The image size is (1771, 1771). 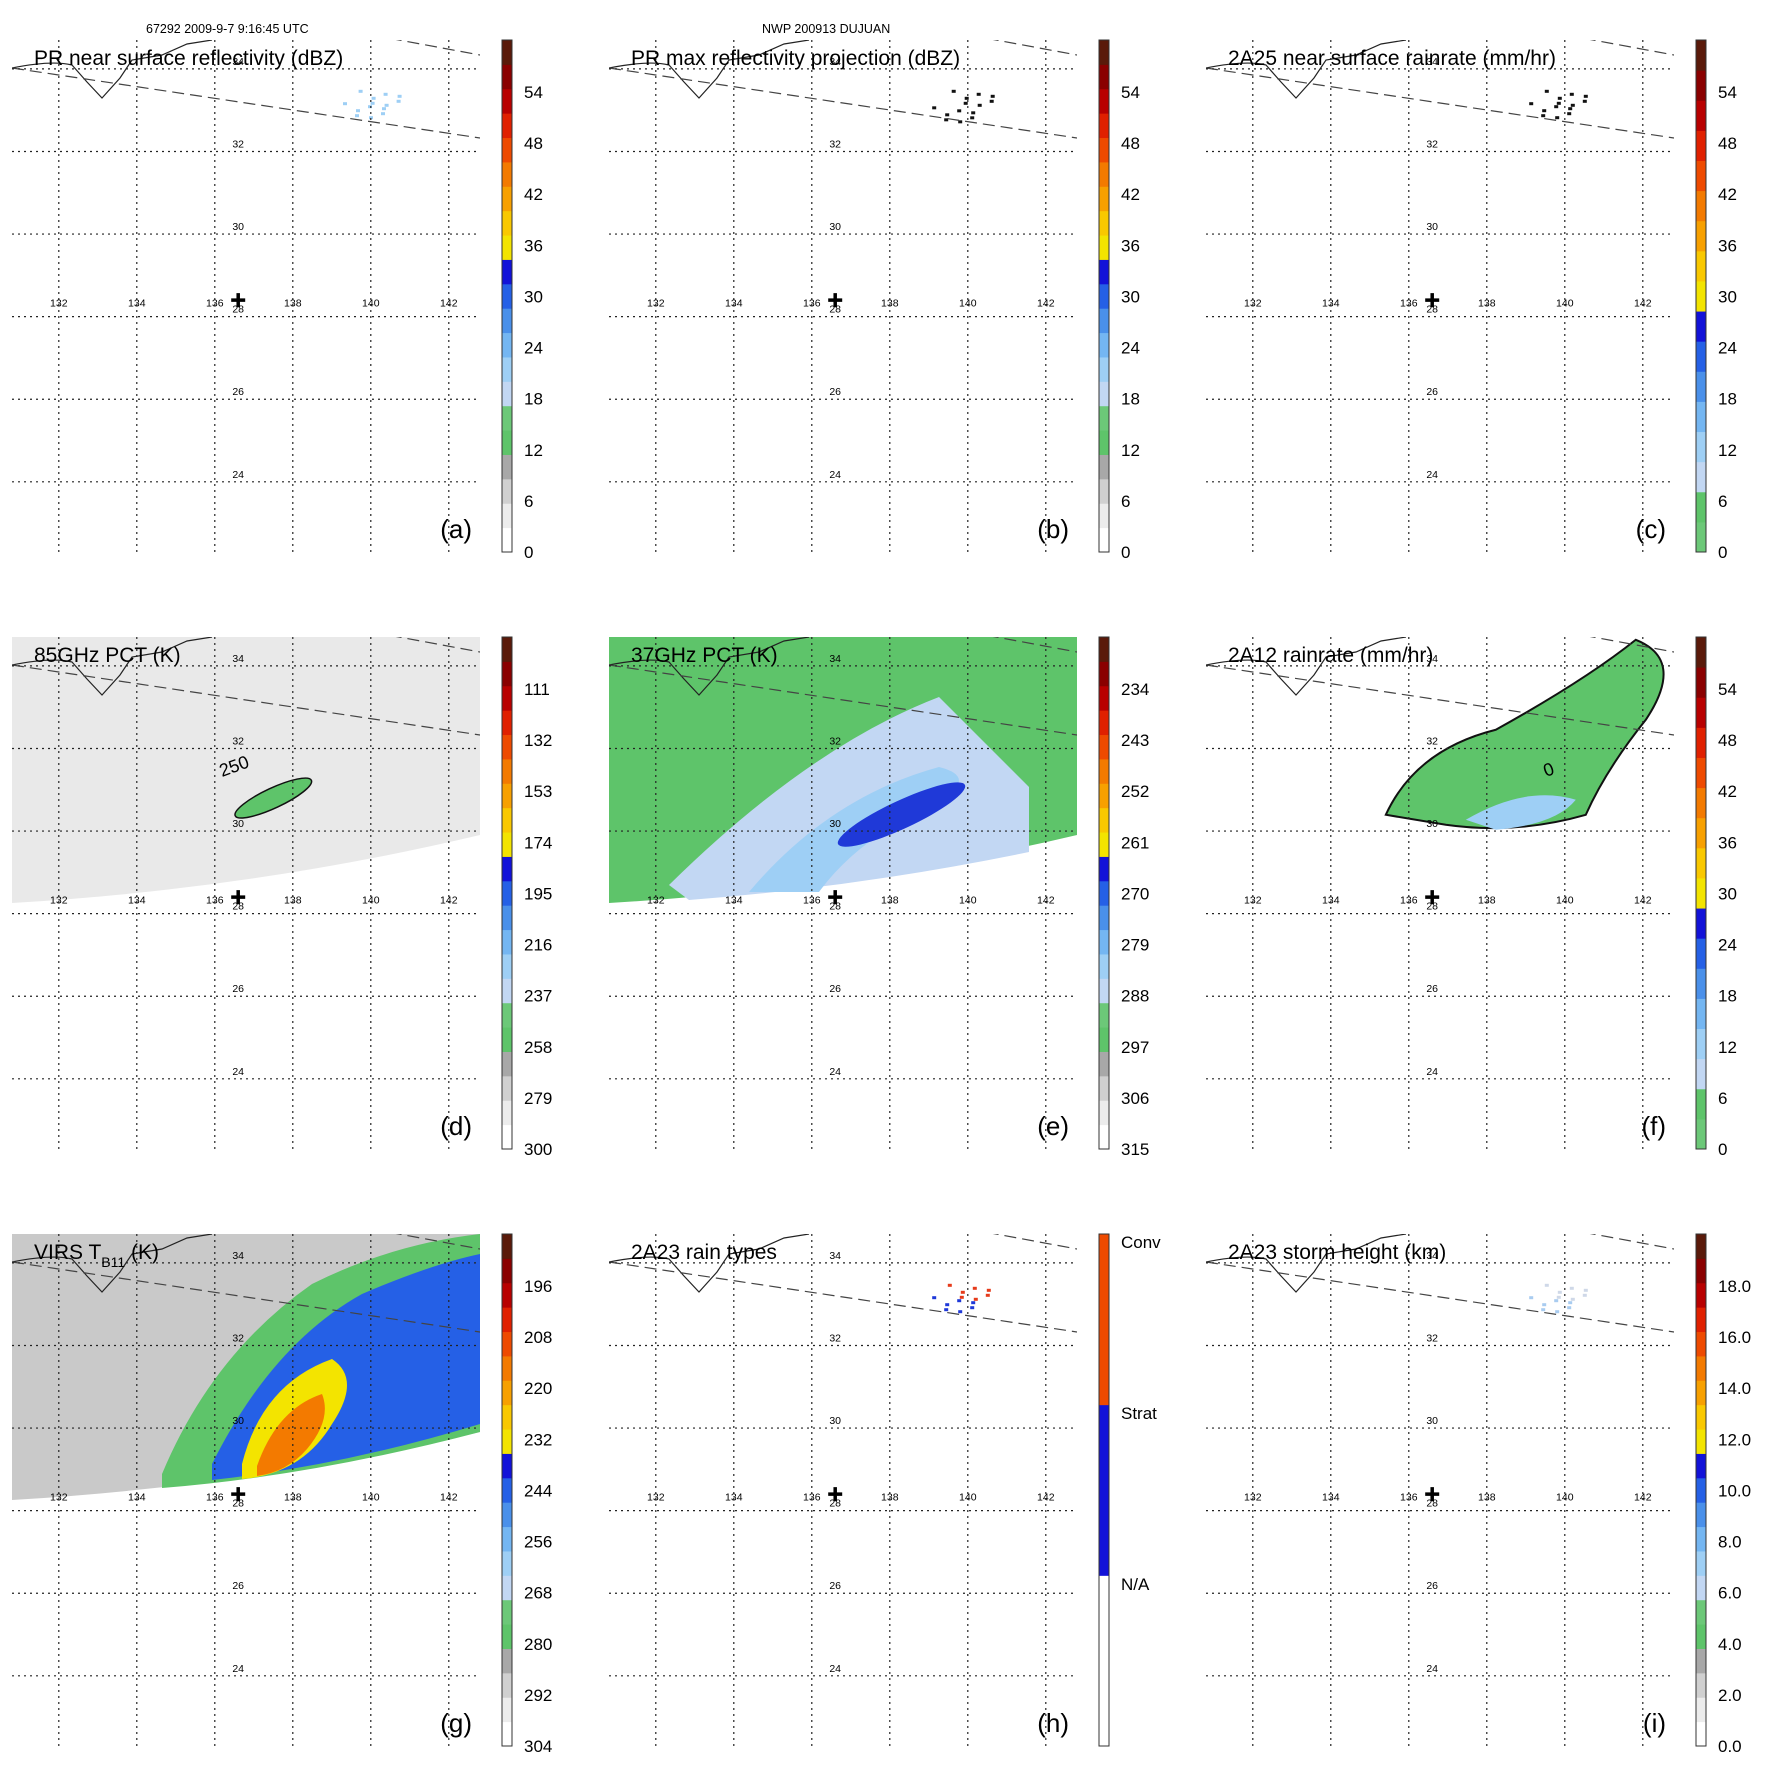 What do you see at coordinates (528, 552) in the screenshot?
I see `colorbar-tick: 0` at bounding box center [528, 552].